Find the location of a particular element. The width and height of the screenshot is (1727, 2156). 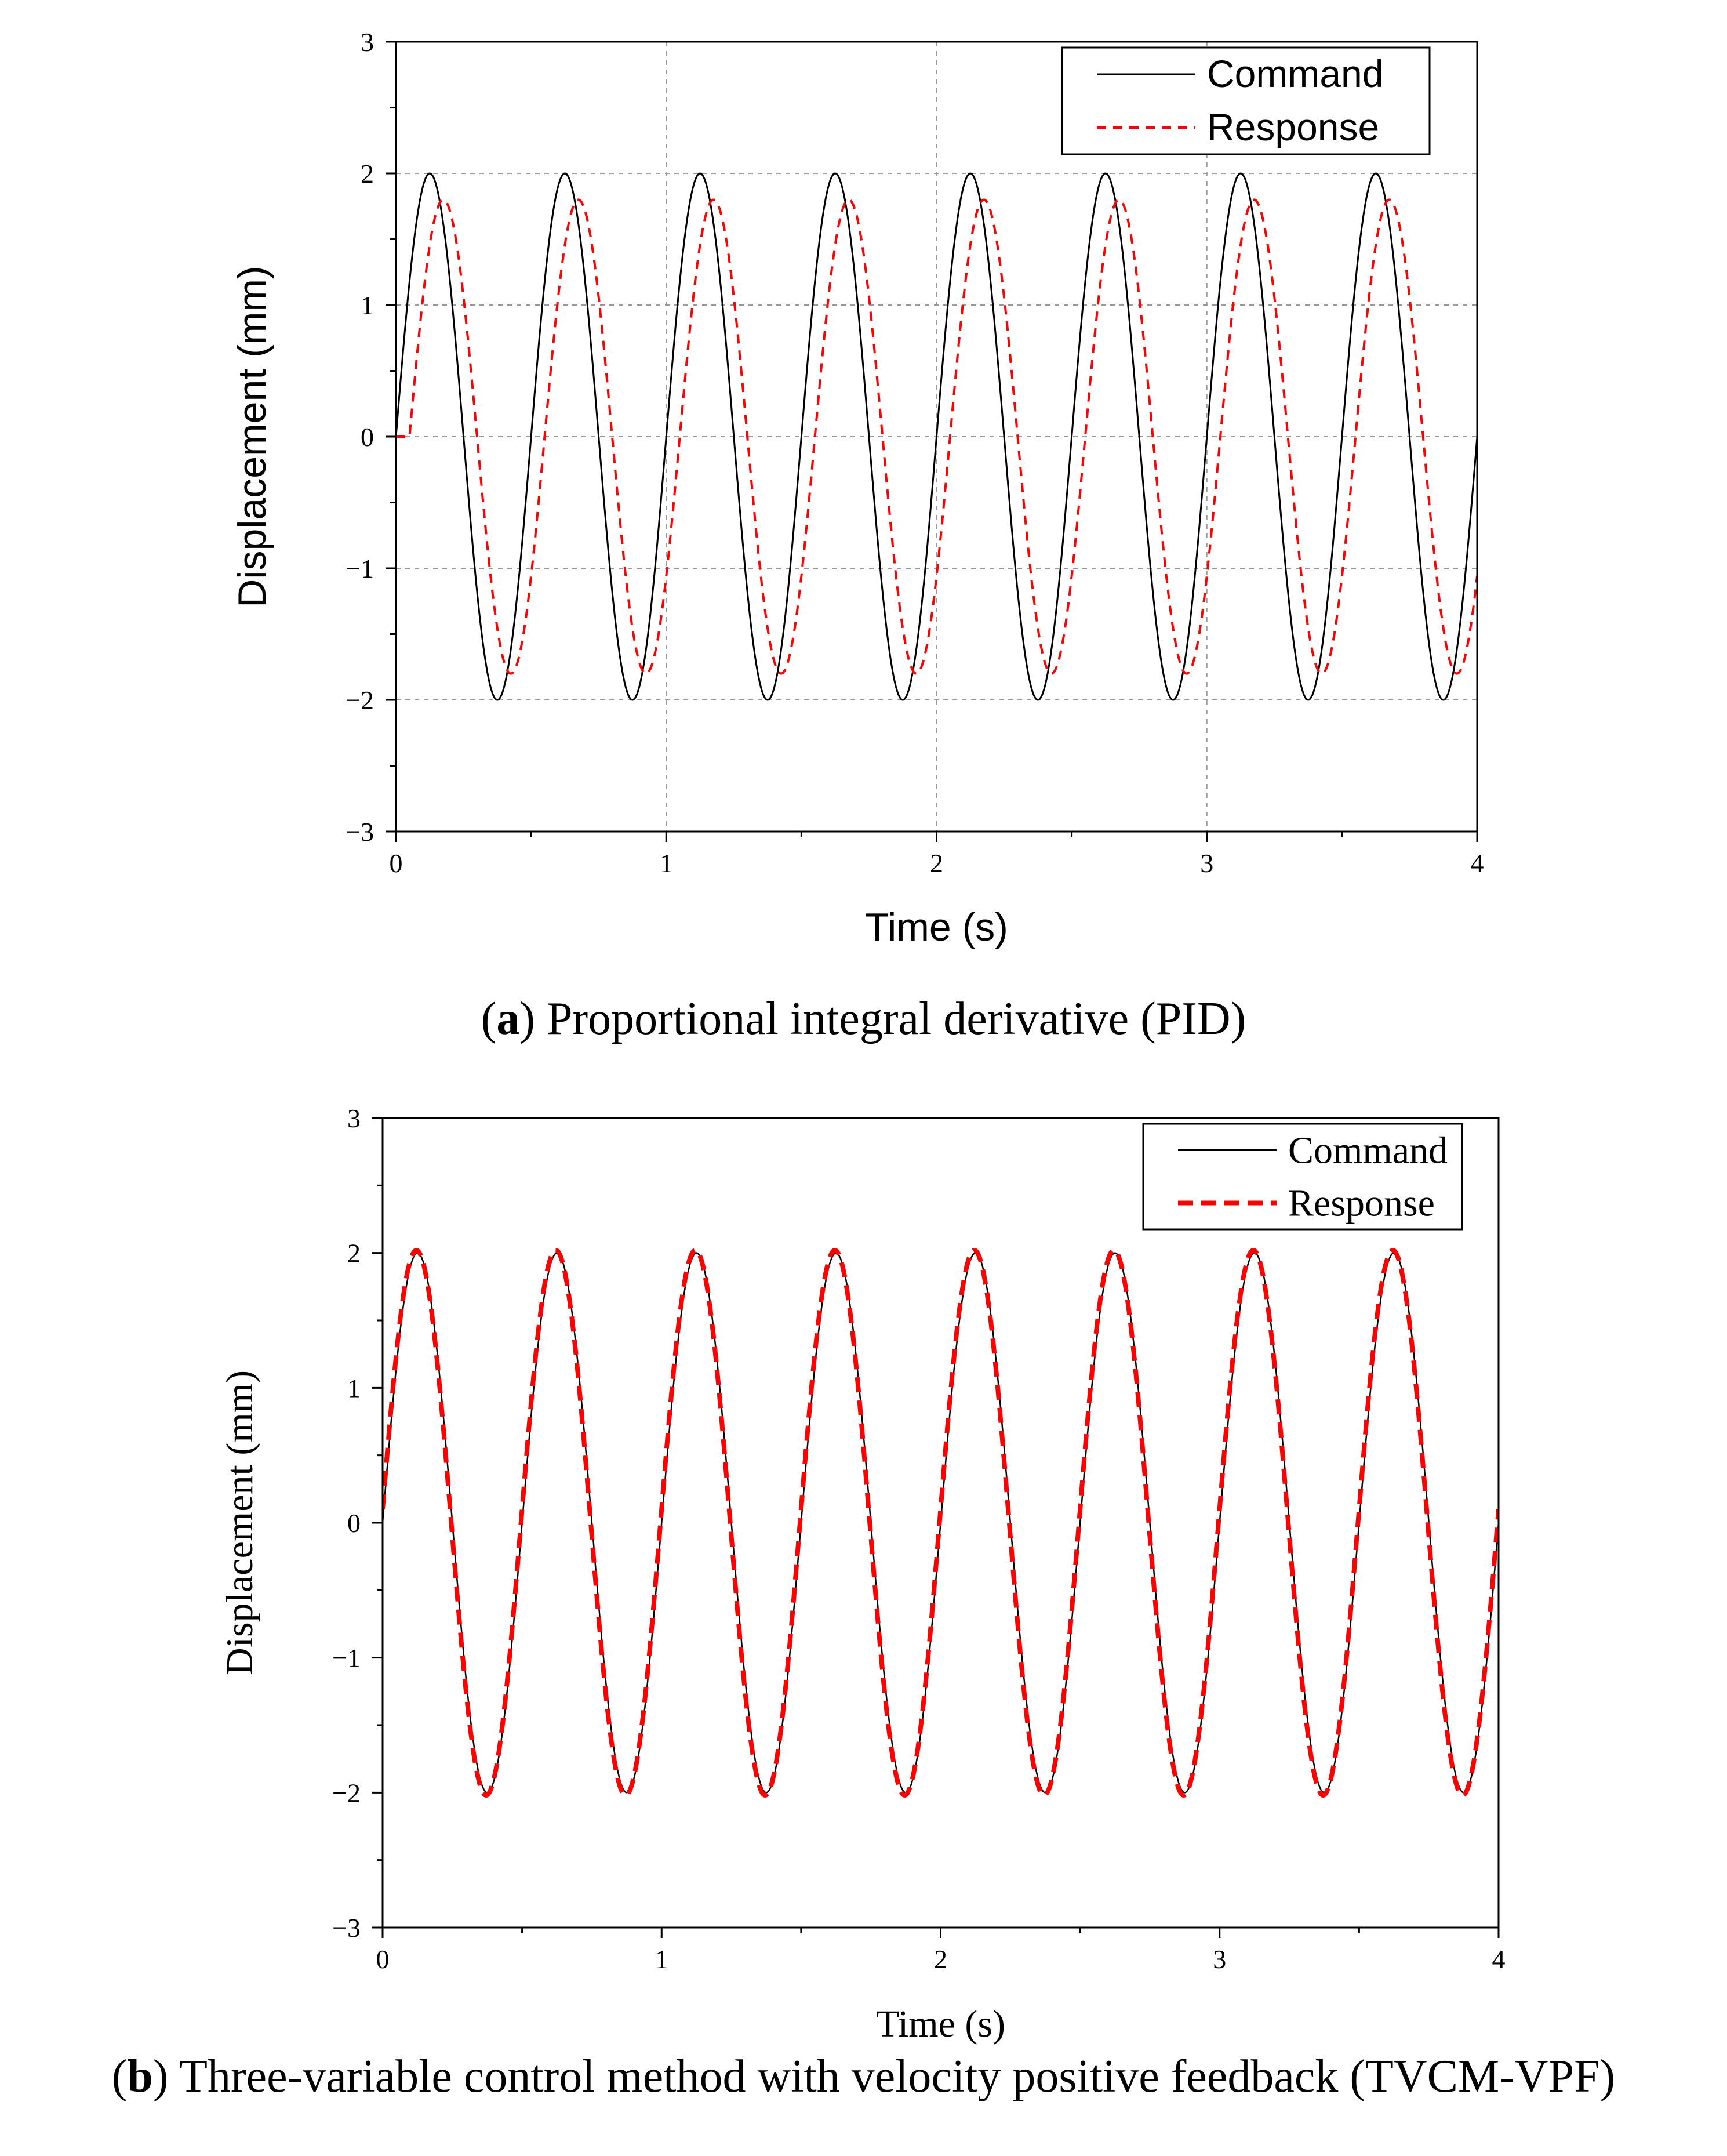

a-x-tick-label-0: 0 is located at coordinates (397, 863).